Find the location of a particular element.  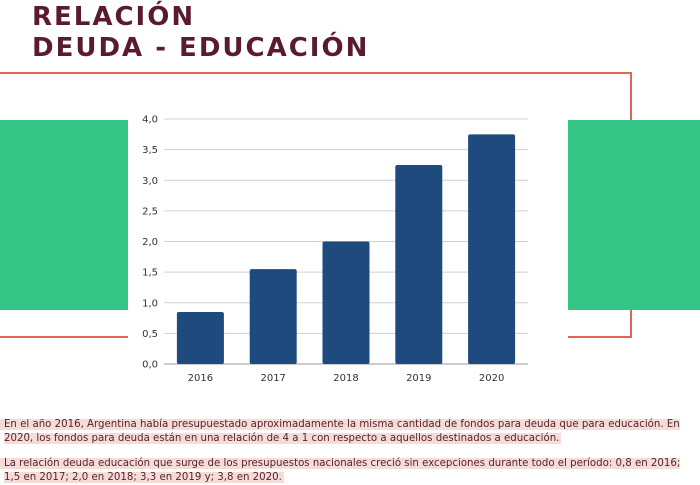

y-tick-label: 2,0 is located at coordinates (150, 242).